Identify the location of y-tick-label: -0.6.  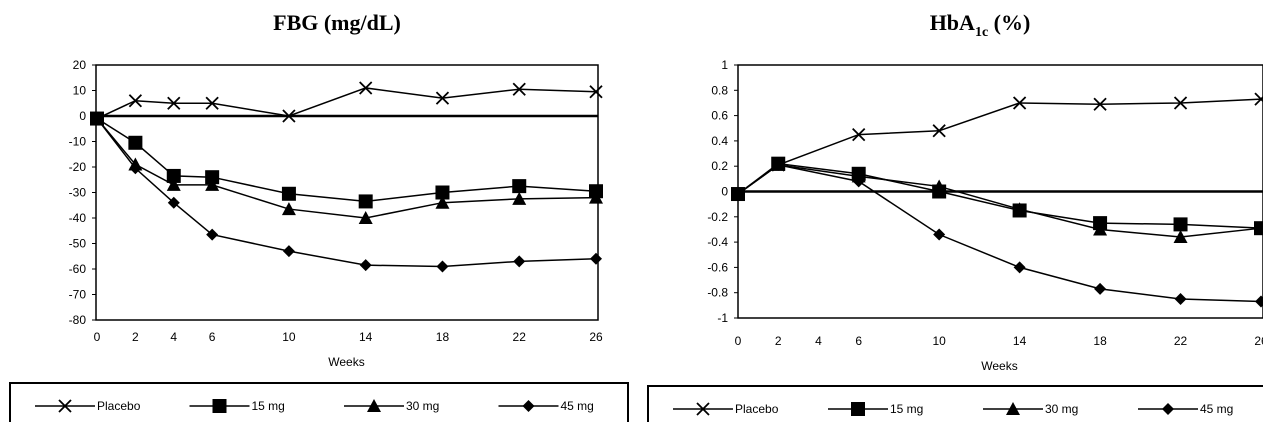
(717, 267).